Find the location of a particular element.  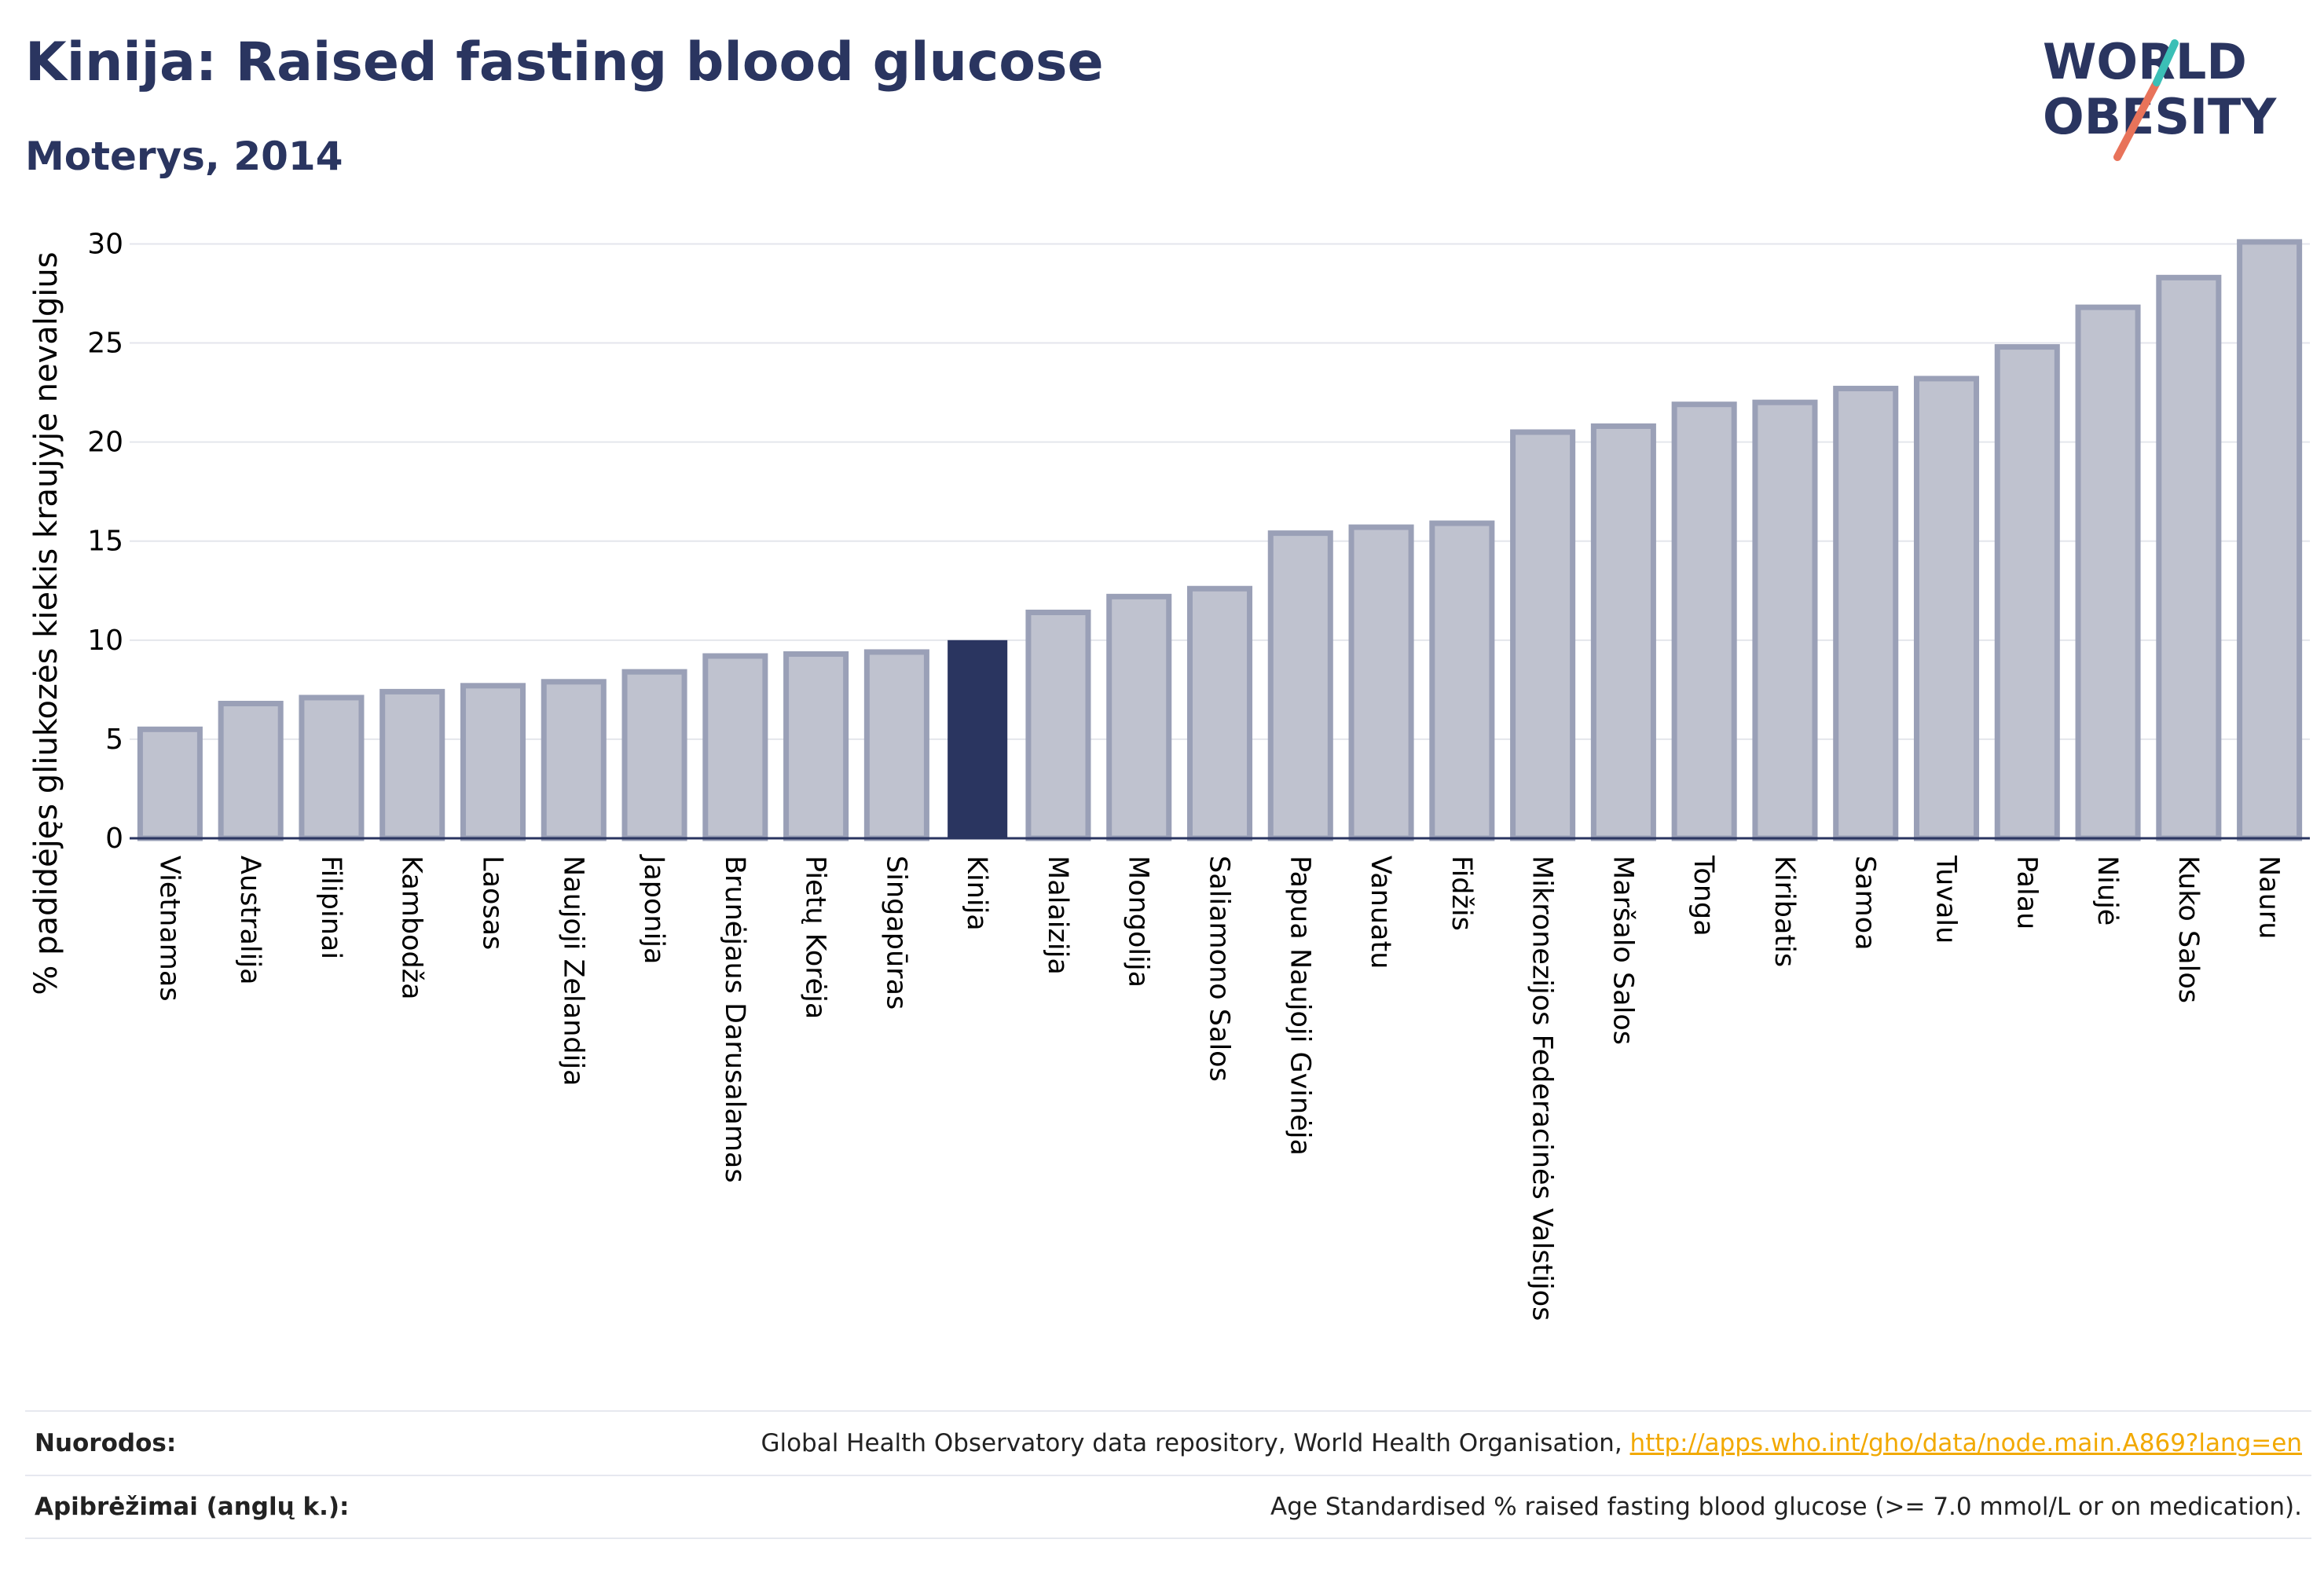

page-subtitle: Moterys, 2014 is located at coordinates (184, 156).